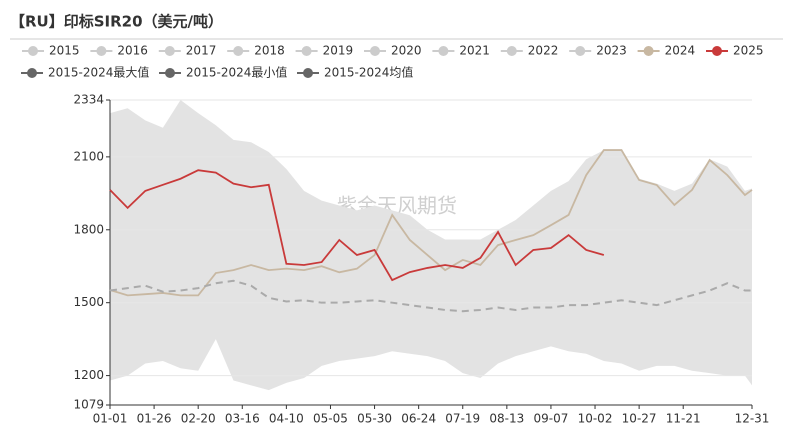  I want to click on legend-item: 2022, so click(529, 51).